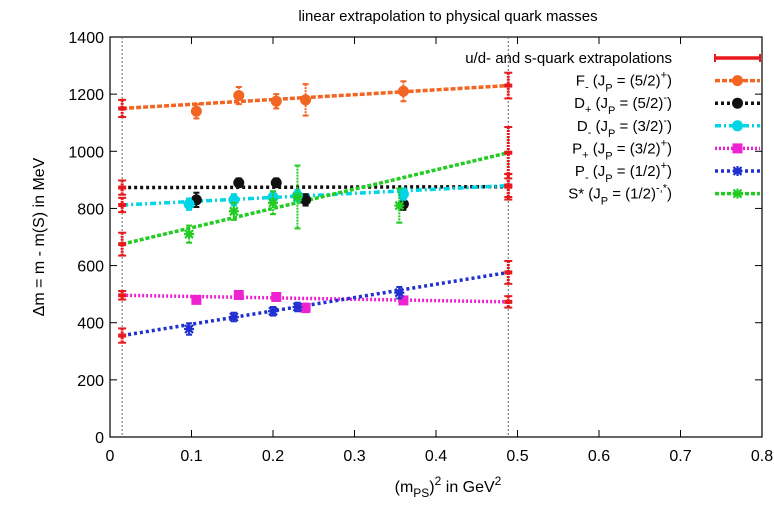 The width and height of the screenshot is (774, 508). I want to click on y-axis-title: Δm = m - m(S) in MeV, so click(39, 236).